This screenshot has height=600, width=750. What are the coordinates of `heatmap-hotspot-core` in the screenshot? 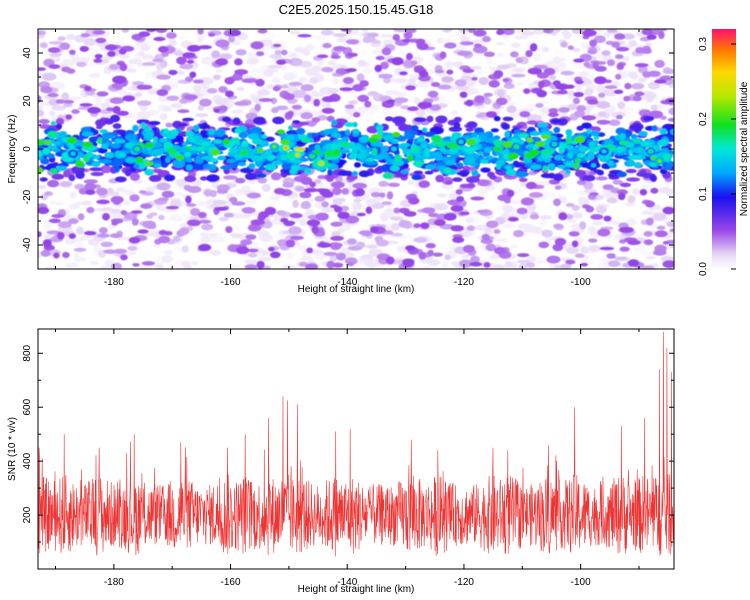 It's located at (286, 148).